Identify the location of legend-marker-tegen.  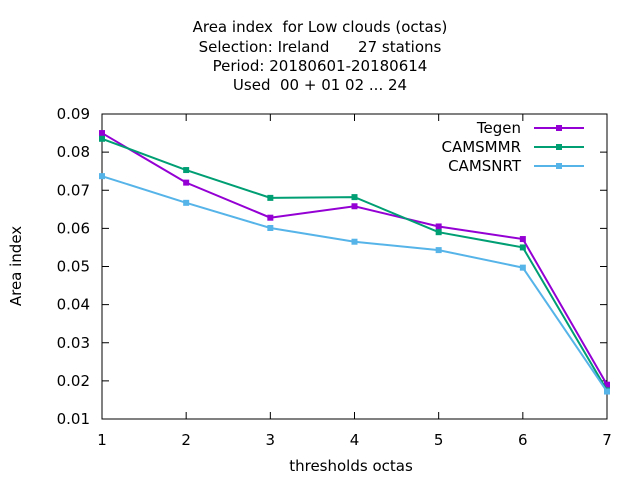
(559, 128).